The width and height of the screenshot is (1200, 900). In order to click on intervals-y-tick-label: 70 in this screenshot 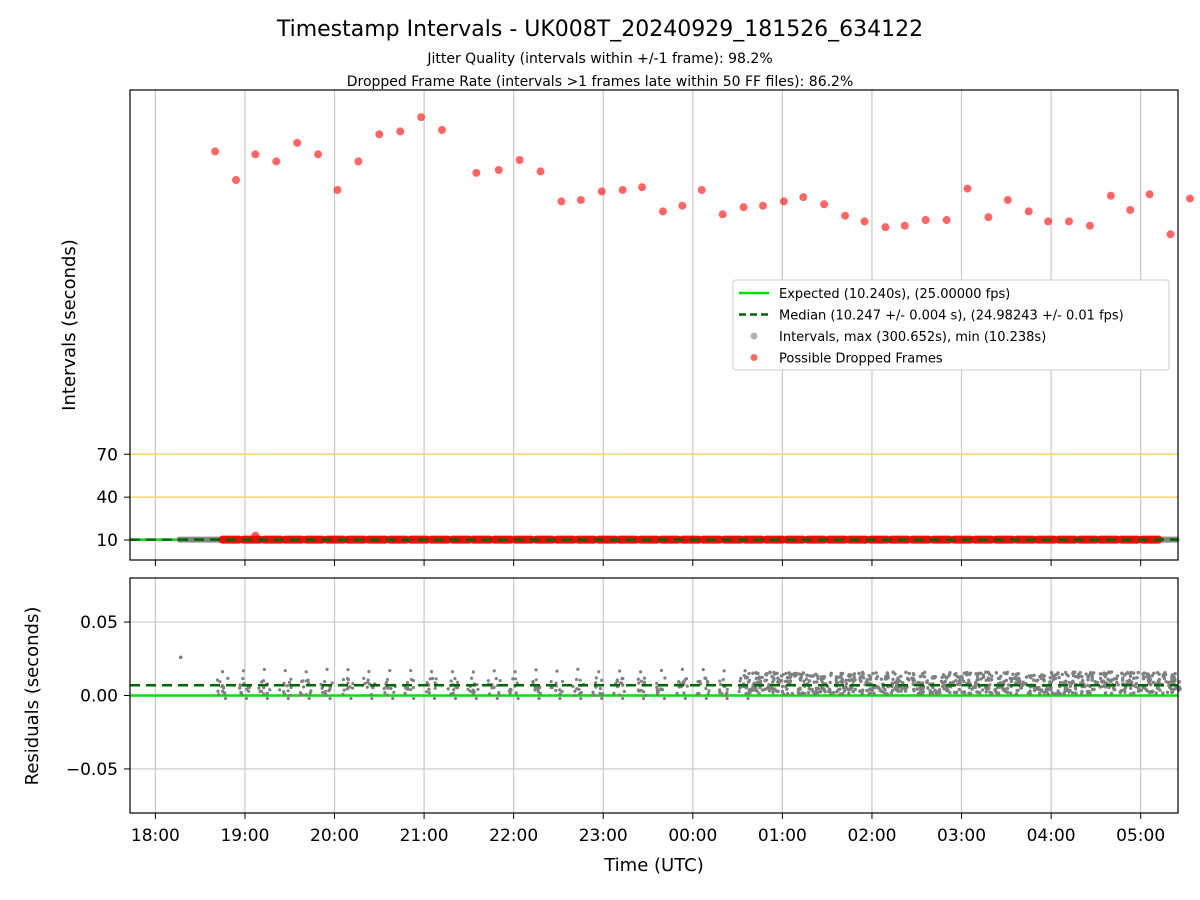, I will do `click(107, 455)`.